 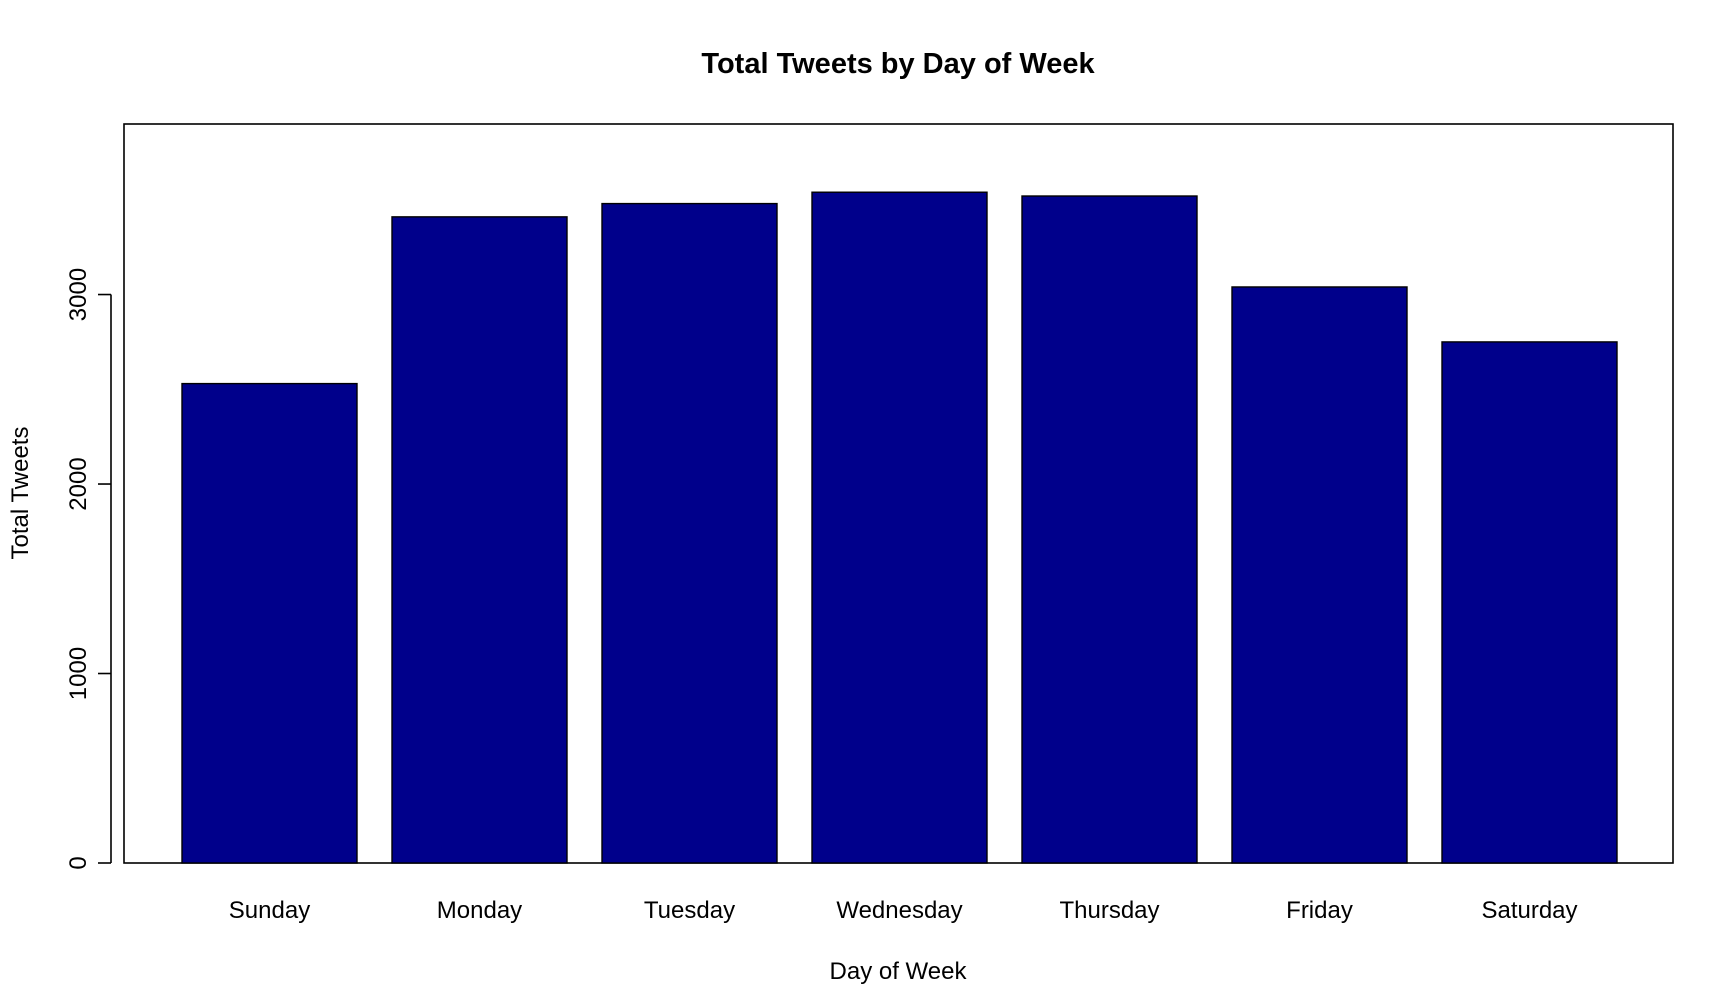 What do you see at coordinates (479, 540) in the screenshot?
I see `bar-monday` at bounding box center [479, 540].